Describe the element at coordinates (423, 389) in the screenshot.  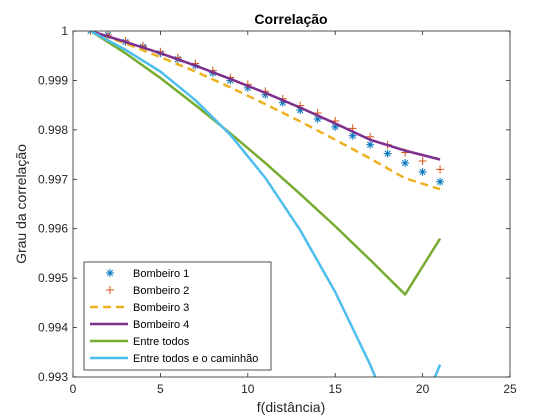
I see `x-tick-label: 20` at that location.